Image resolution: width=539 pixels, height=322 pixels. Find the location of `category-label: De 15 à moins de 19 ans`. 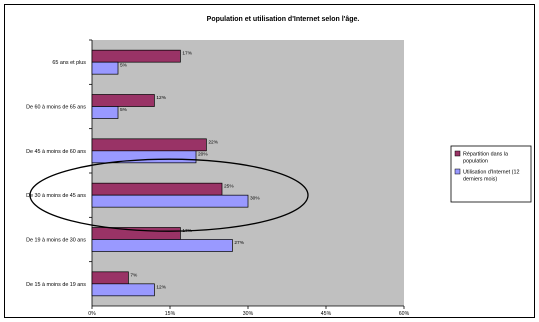

category-label: De 15 à moins de 19 ans is located at coordinates (56, 285).